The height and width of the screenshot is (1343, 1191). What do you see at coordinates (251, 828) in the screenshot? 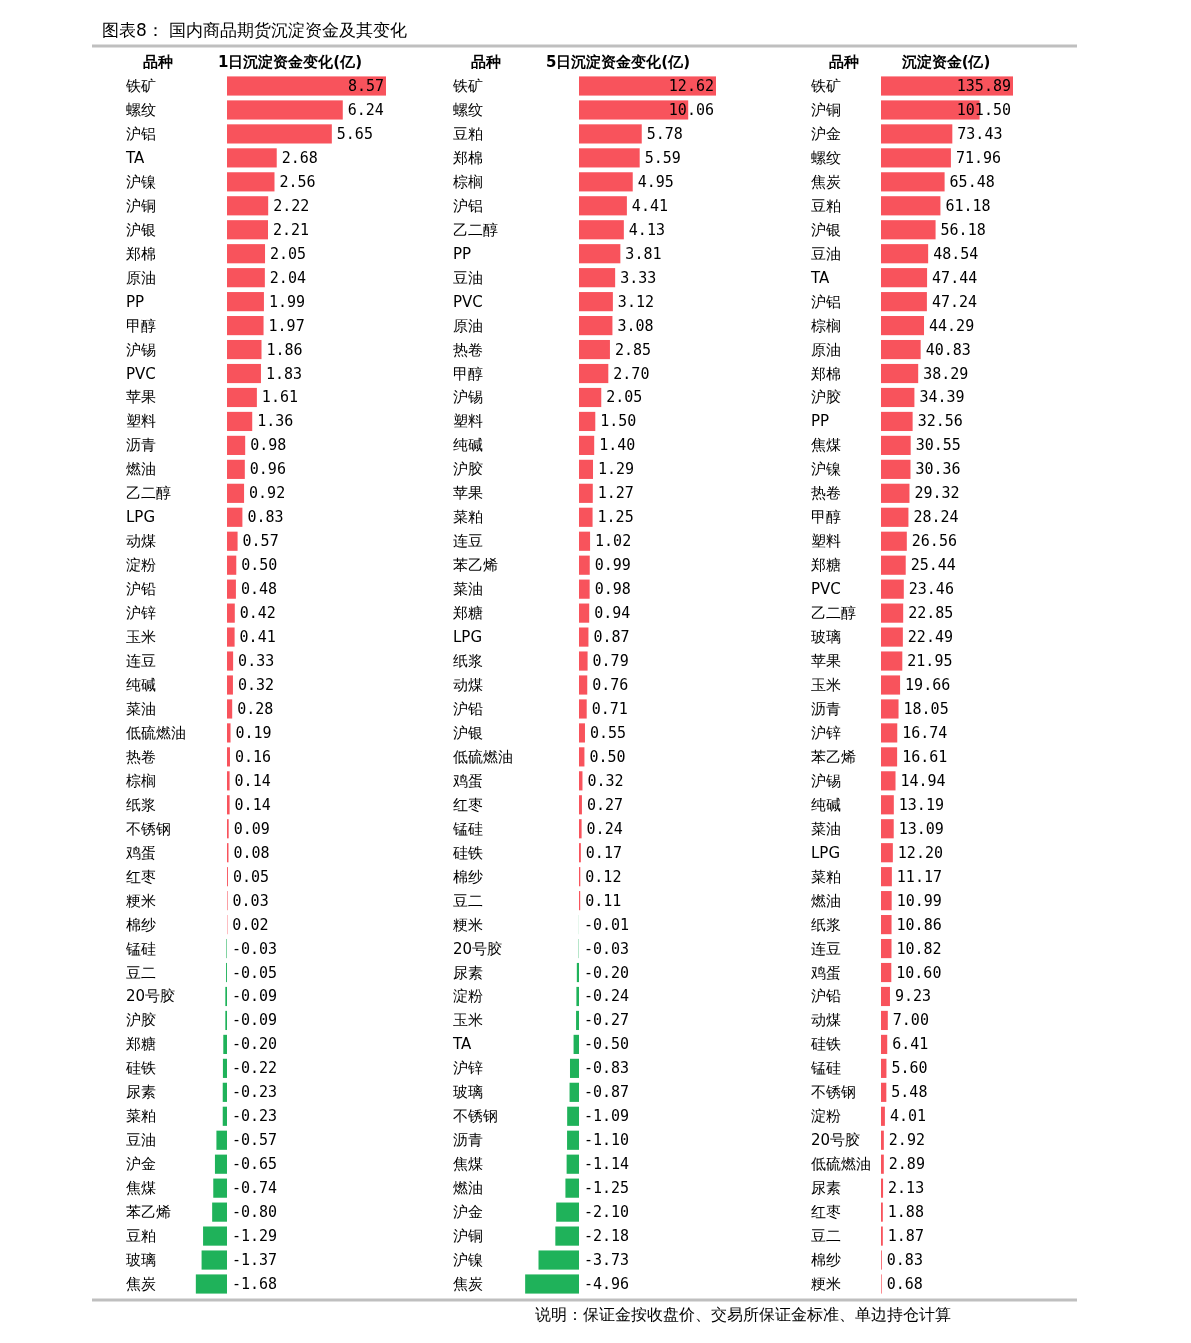
I see `data-label: 0.09` at bounding box center [251, 828].